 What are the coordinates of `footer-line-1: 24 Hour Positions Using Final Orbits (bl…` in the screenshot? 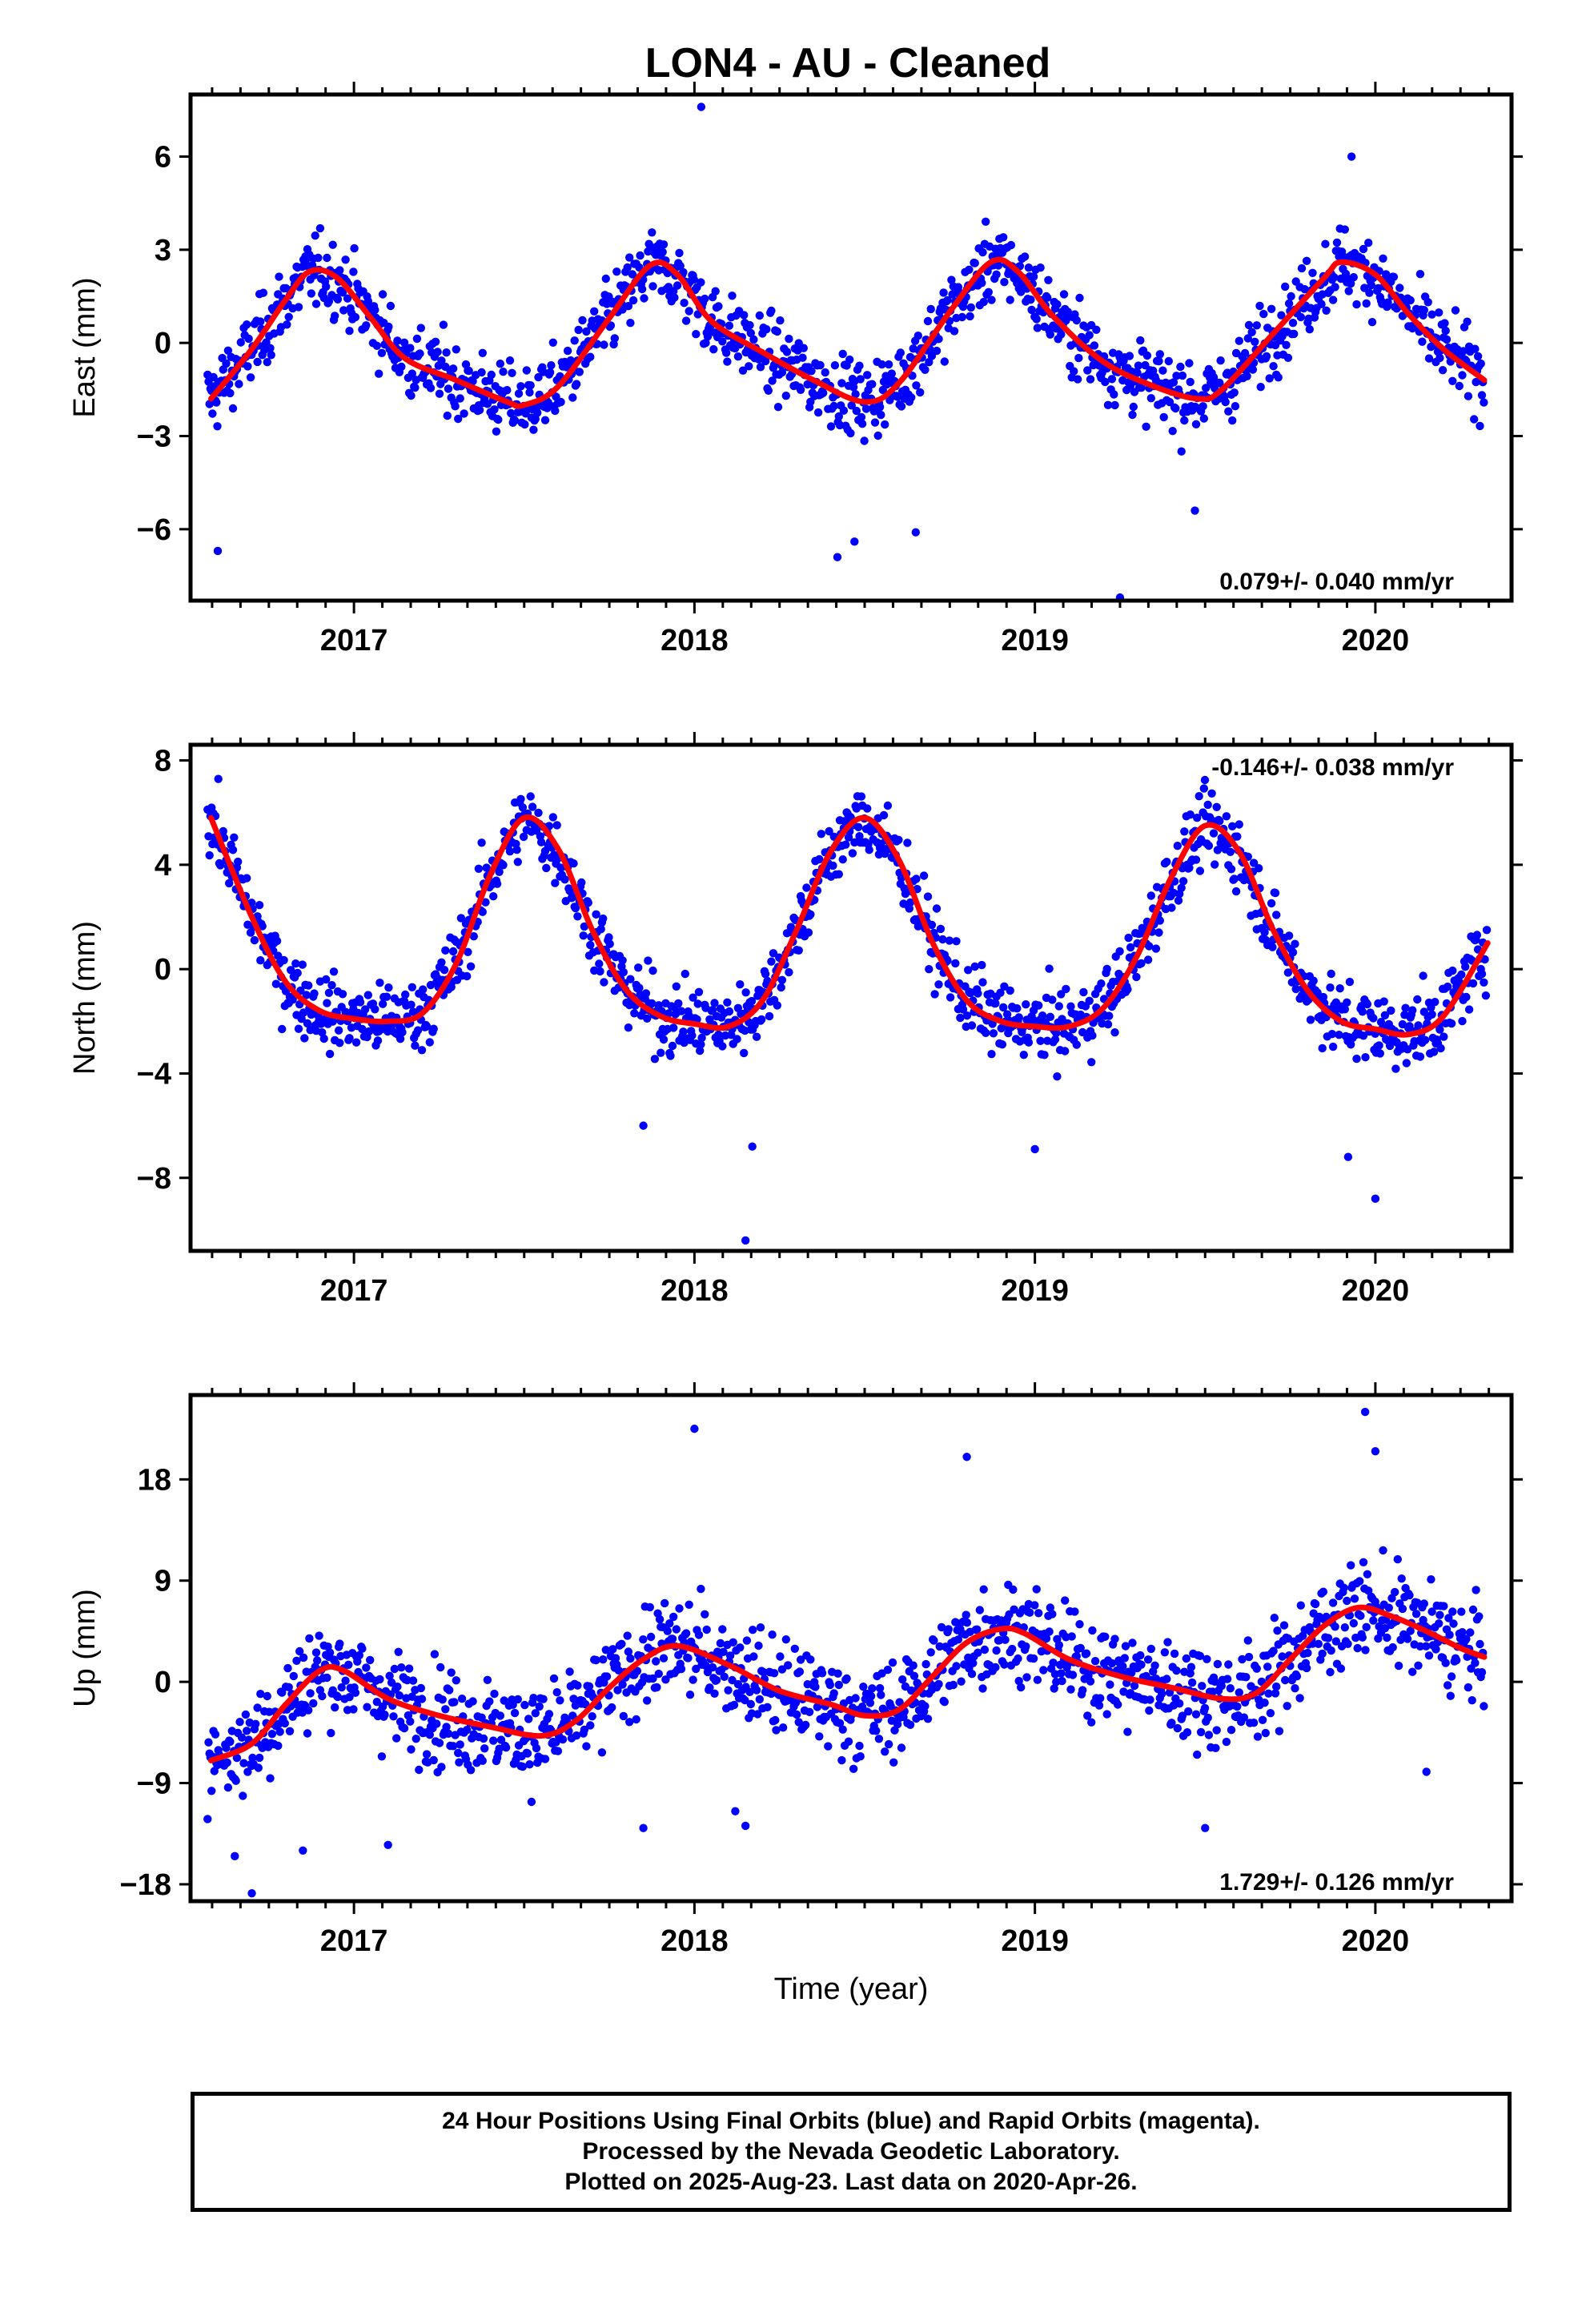 It's located at (851, 2121).